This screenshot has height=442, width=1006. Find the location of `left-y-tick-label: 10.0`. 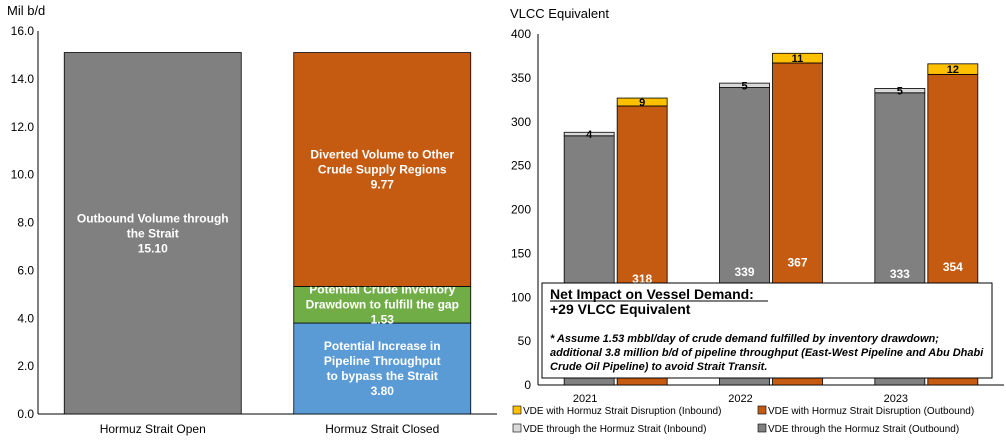

left-y-tick-label: 10.0 is located at coordinates (23, 175).